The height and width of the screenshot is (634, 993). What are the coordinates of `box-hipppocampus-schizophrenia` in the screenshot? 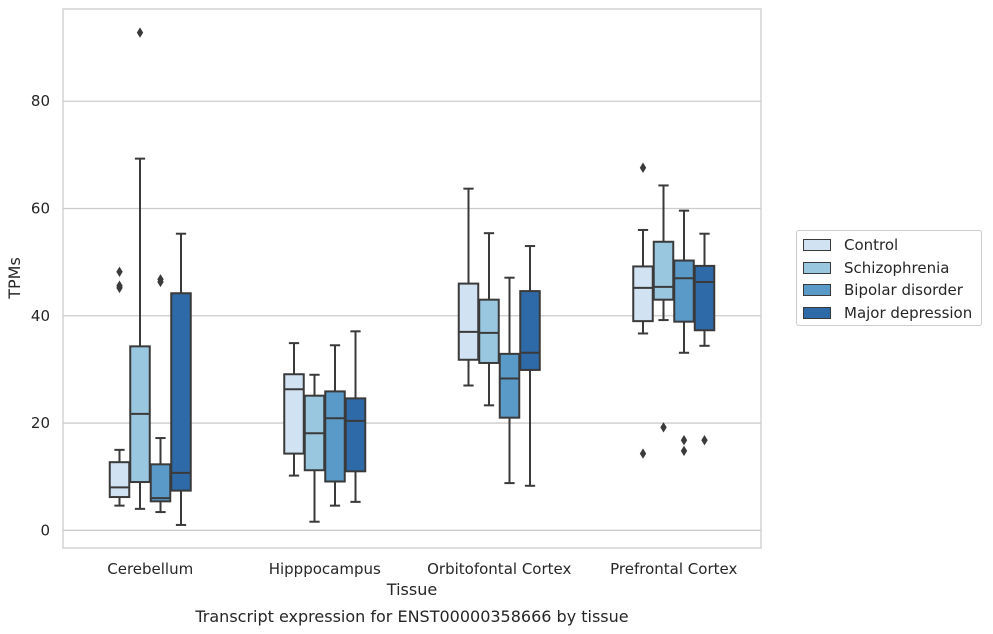 It's located at (314, 448).